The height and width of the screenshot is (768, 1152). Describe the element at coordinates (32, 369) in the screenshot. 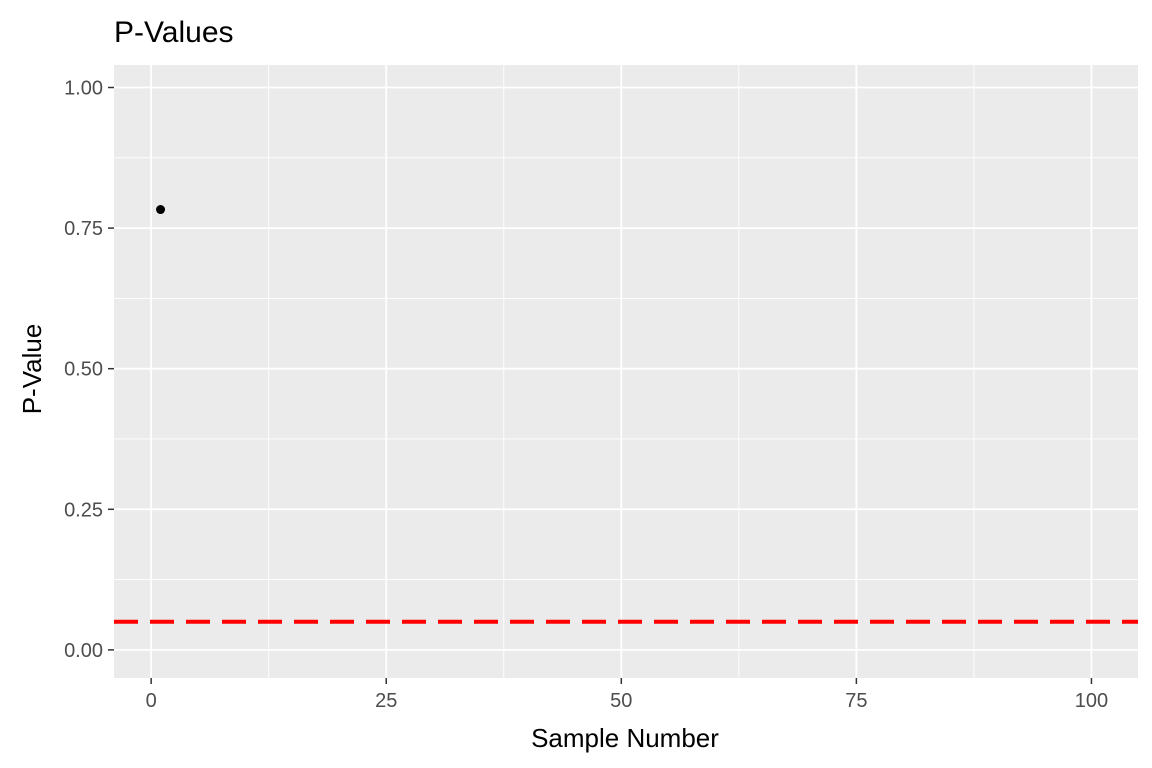

I see `y-axis-title: P-Value` at that location.